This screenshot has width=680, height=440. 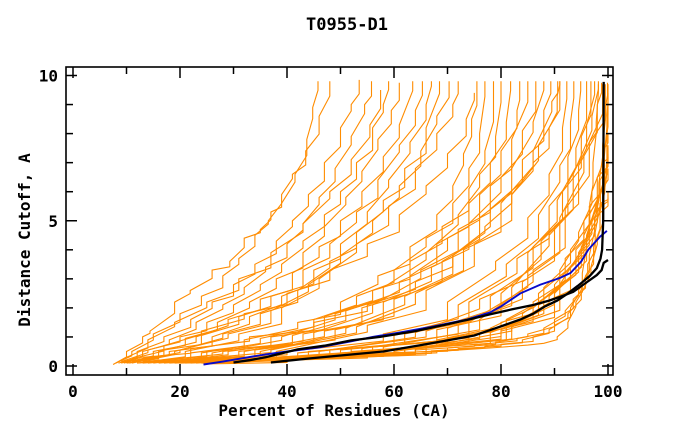 I want to click on chart-title: T0955-D1, so click(x=347, y=25).